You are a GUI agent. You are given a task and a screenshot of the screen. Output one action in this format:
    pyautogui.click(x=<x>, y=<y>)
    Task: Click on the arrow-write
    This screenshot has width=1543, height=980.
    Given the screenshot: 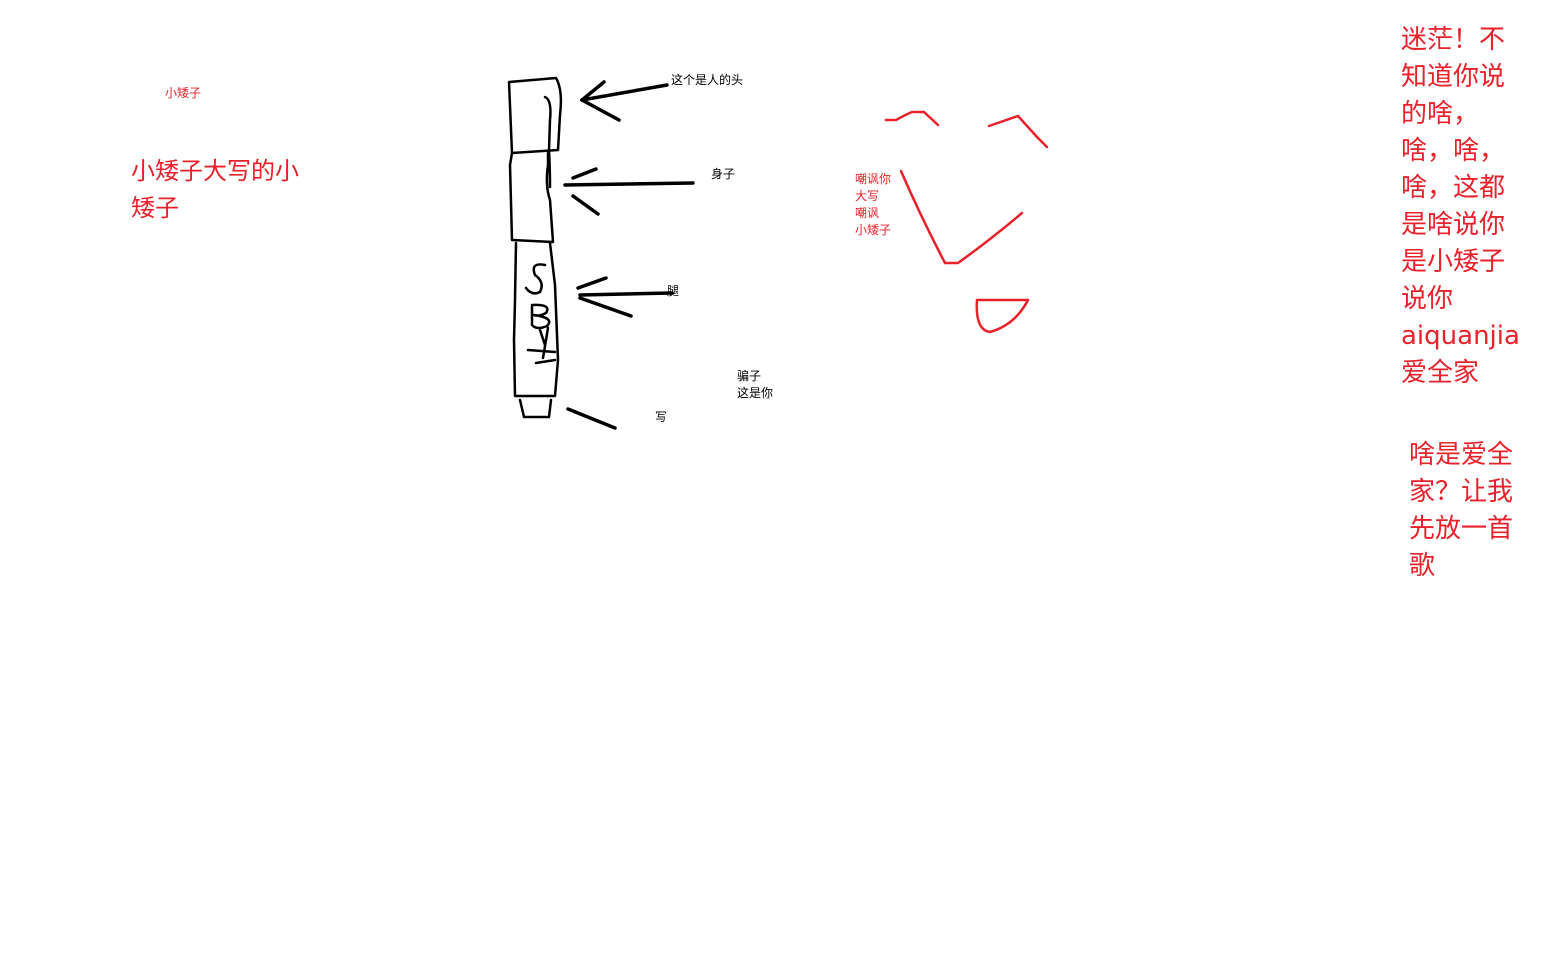 What is the action you would take?
    pyautogui.click(x=591, y=418)
    